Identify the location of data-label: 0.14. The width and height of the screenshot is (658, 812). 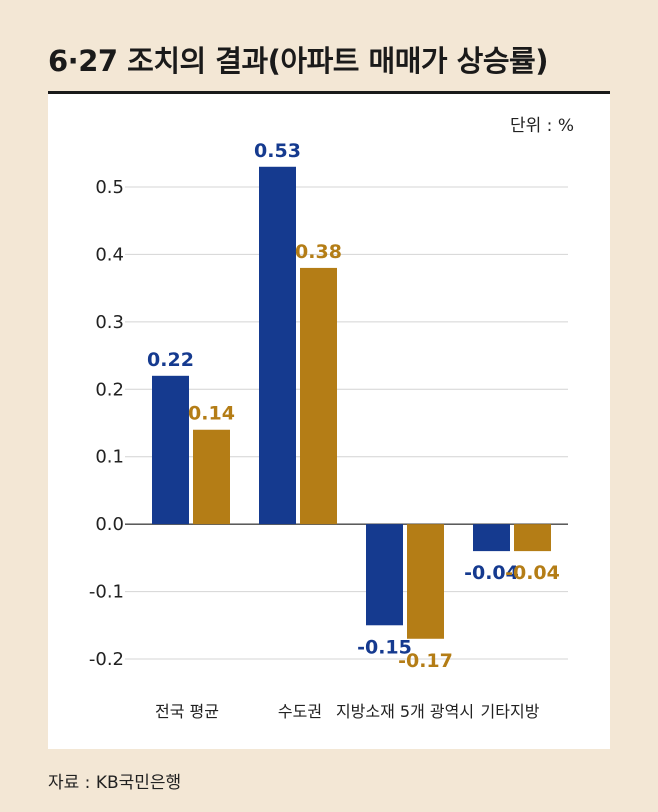
(211, 414).